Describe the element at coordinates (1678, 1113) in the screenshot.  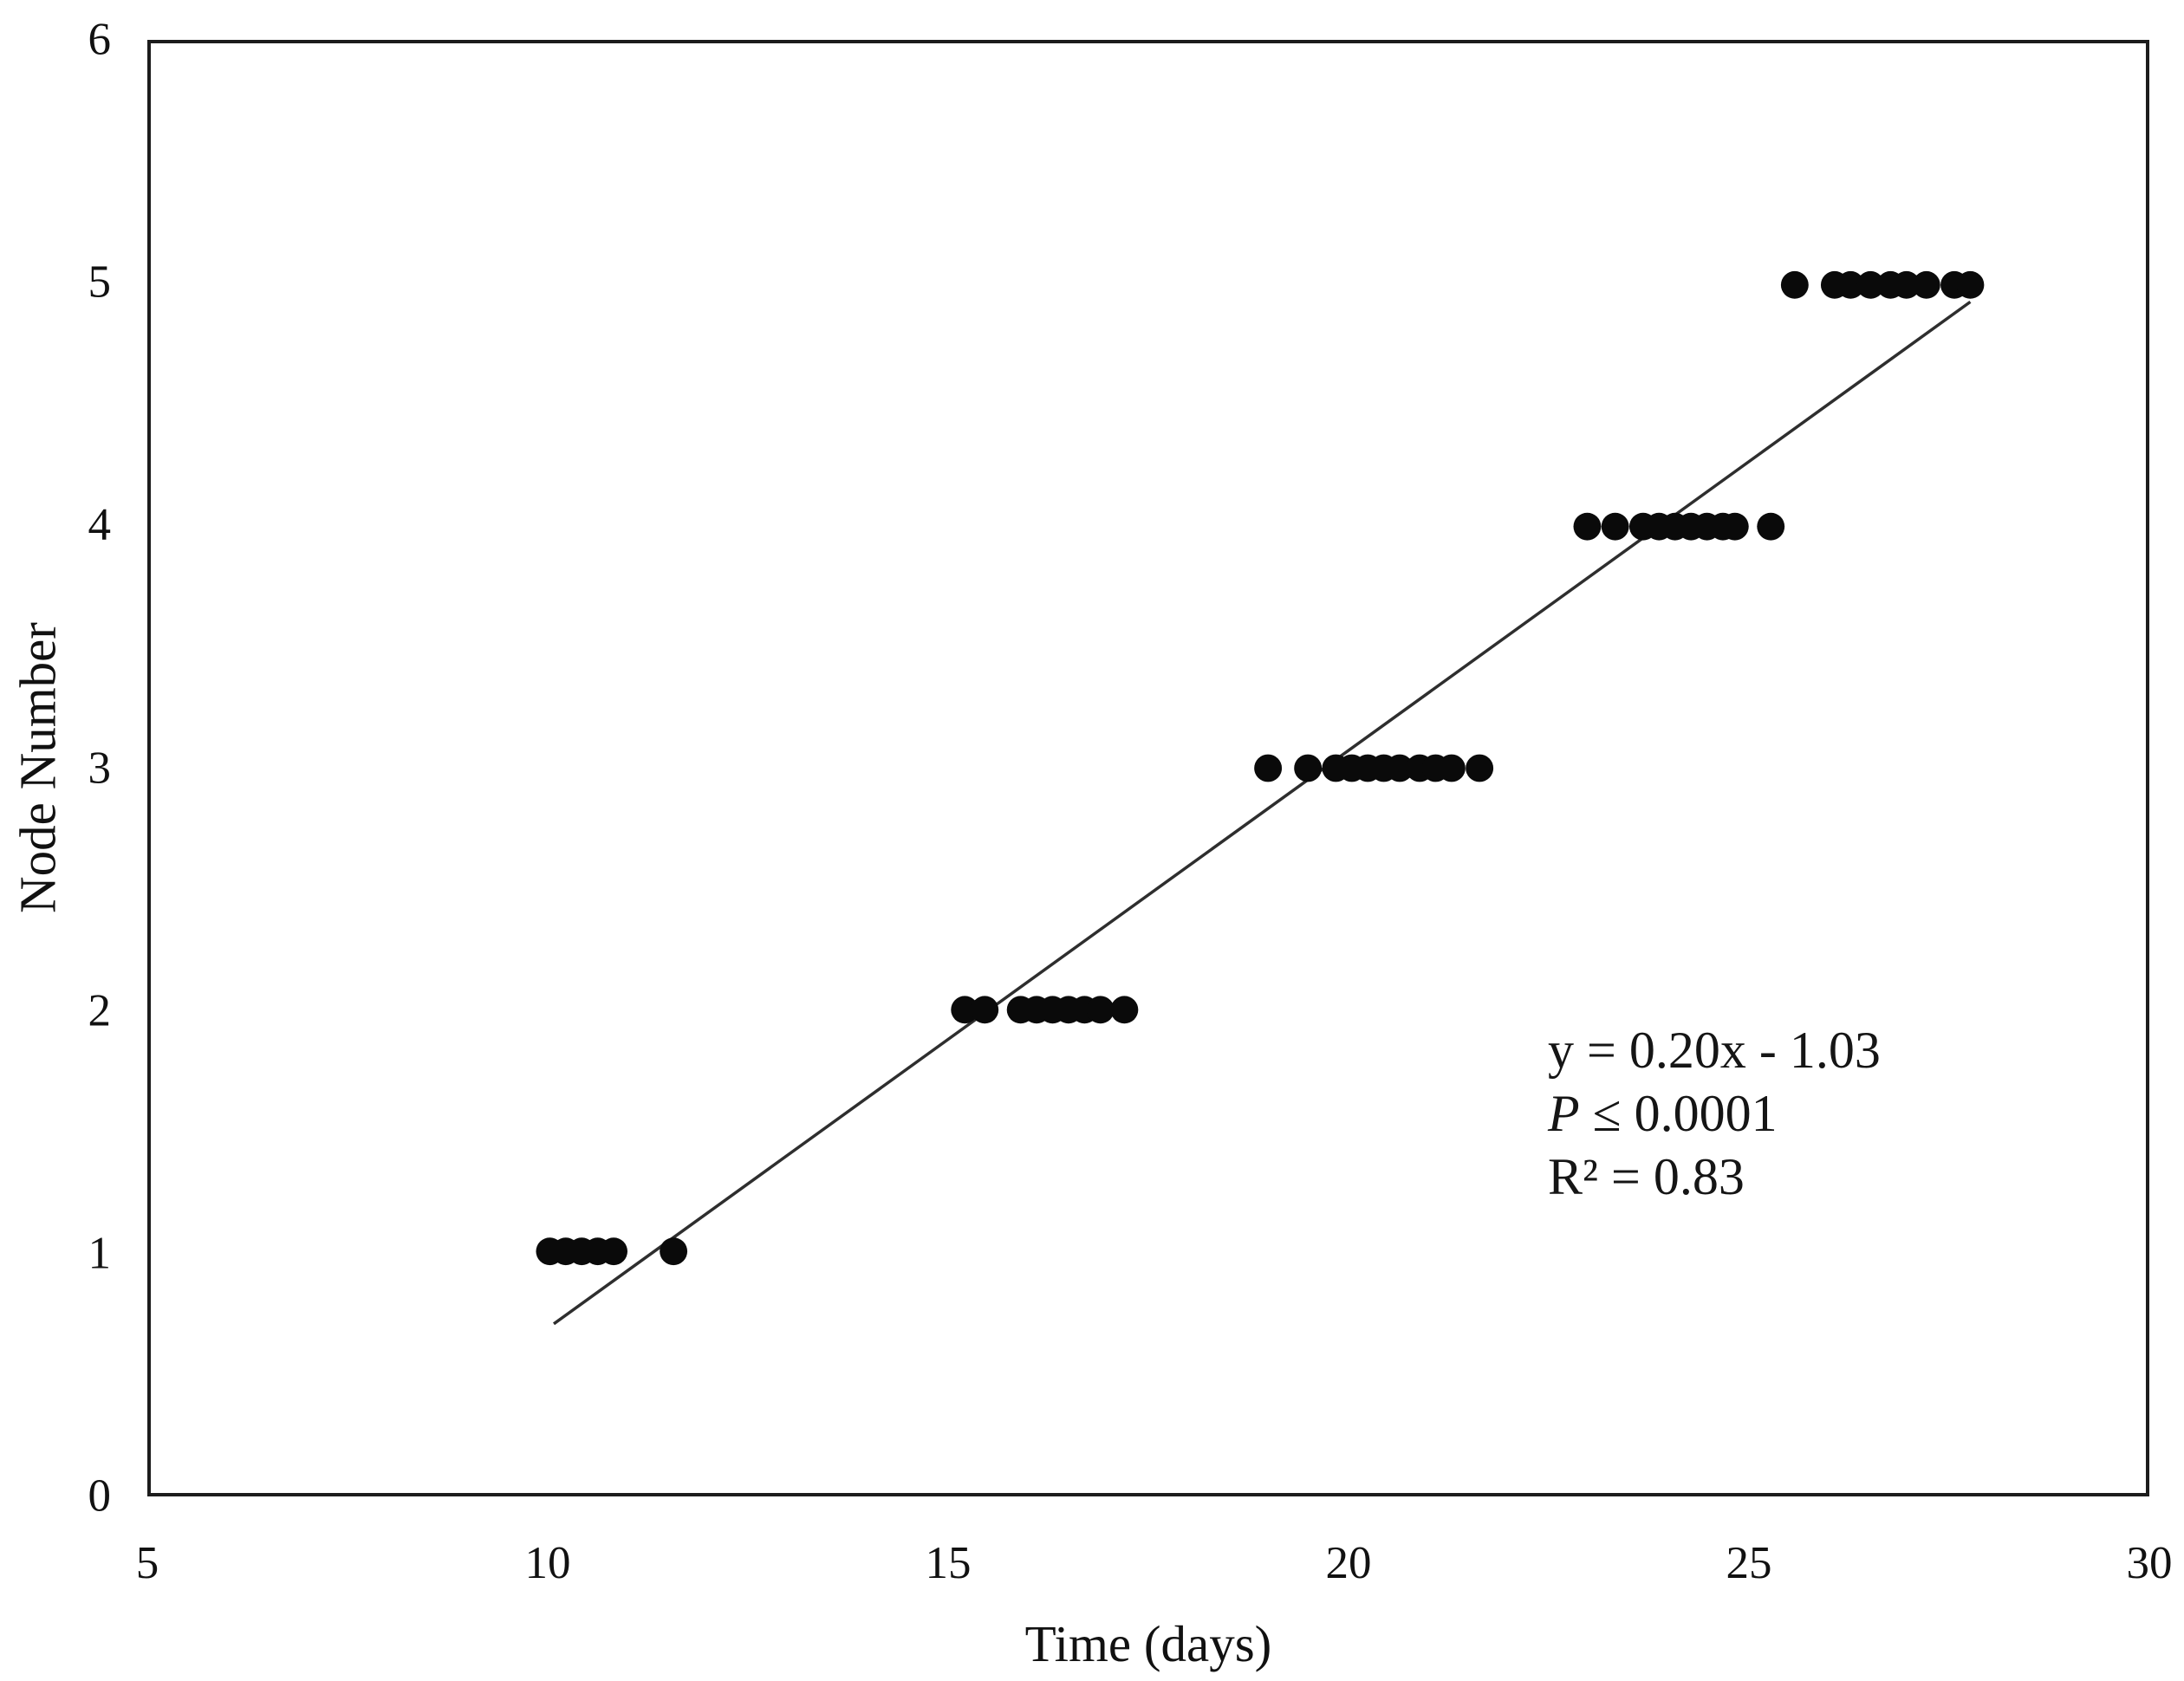
I see `p-value-text: ≤ 0.0001` at that location.